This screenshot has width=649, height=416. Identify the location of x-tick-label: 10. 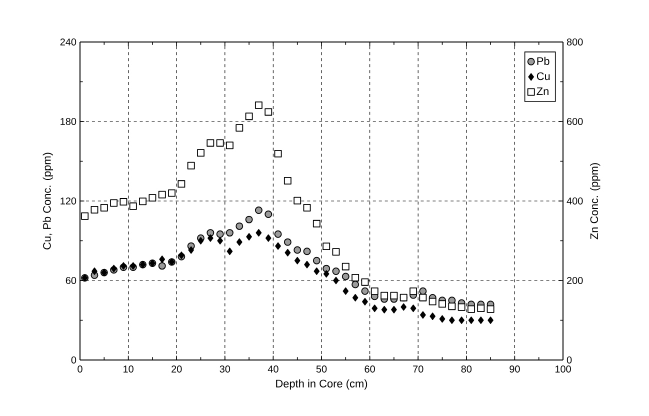
(129, 369).